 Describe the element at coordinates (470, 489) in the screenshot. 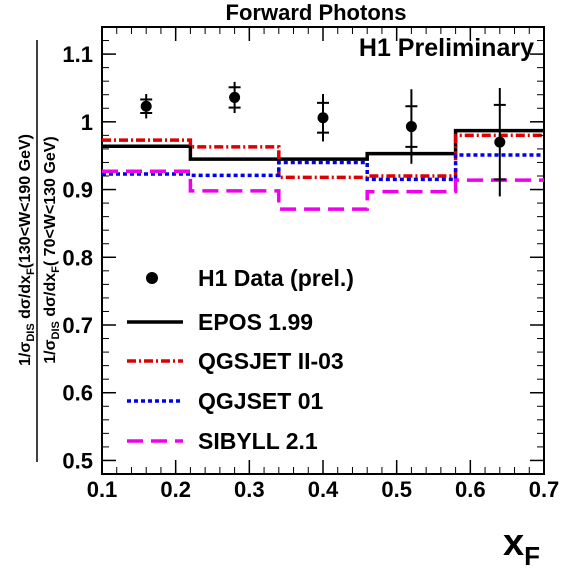

I see `x-tick-label: 0.6` at that location.